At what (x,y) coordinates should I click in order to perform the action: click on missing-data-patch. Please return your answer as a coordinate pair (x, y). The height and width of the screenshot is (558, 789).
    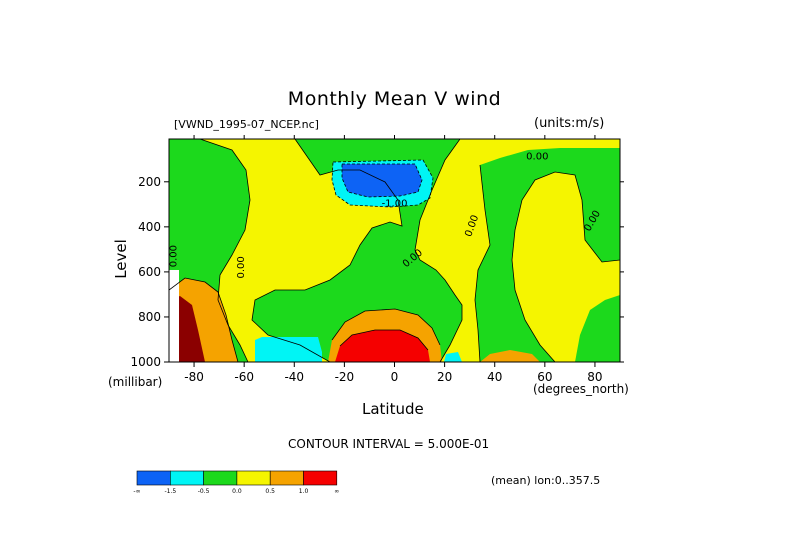
    Looking at the image, I should click on (174, 316).